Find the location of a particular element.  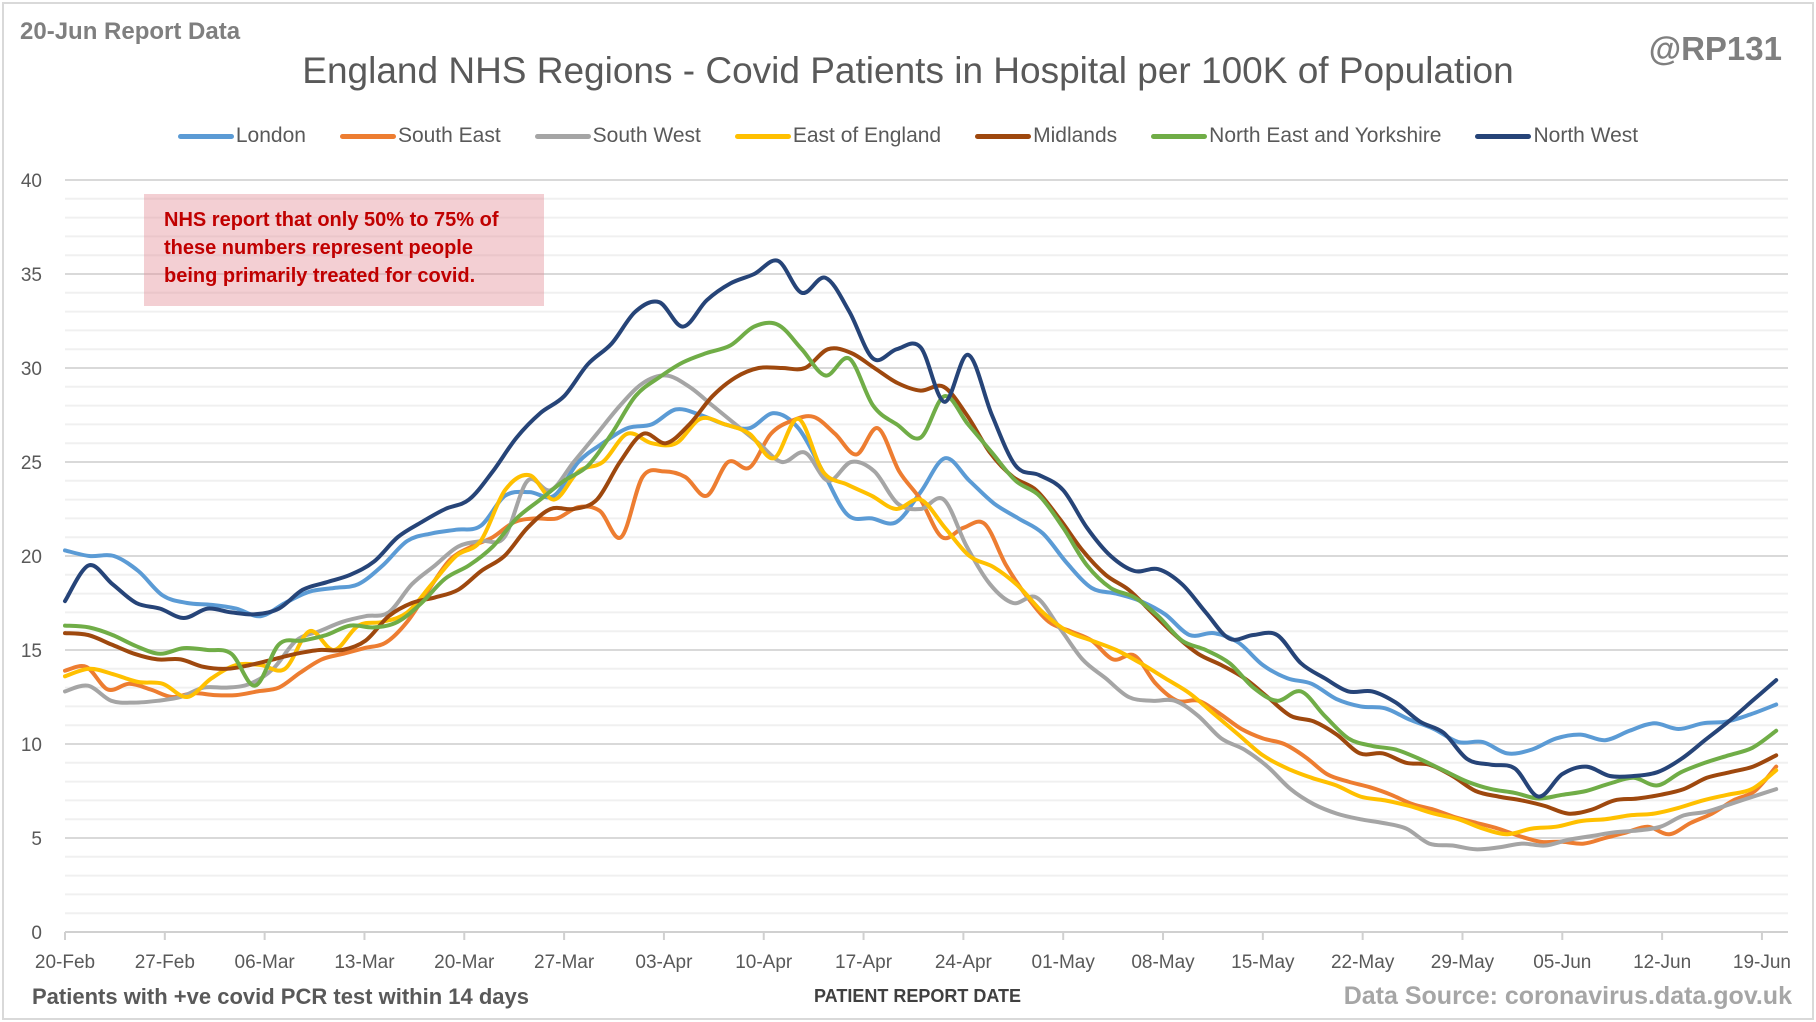

x-tick-label: 27-Feb is located at coordinates (165, 962).